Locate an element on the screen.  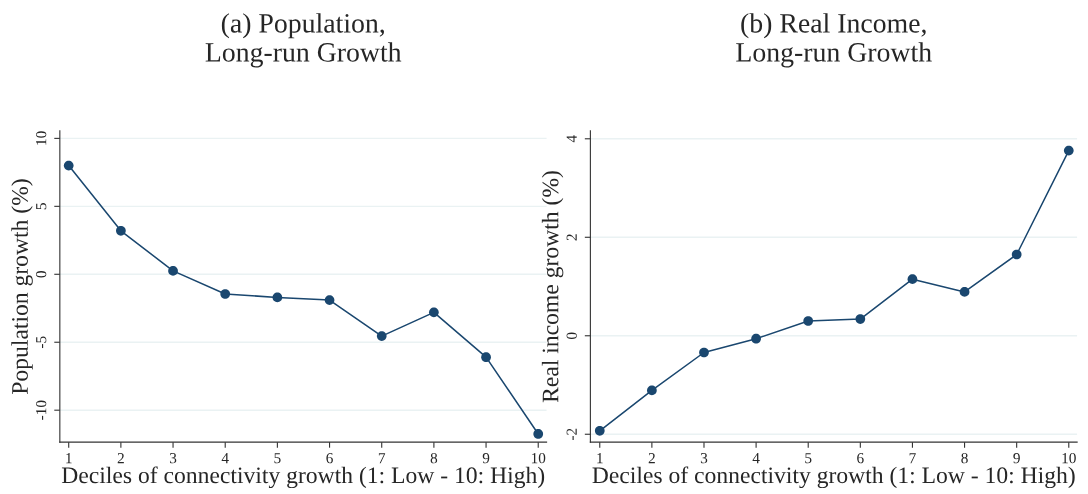
y-axis-title: Real income growth (%) is located at coordinates (552, 287).